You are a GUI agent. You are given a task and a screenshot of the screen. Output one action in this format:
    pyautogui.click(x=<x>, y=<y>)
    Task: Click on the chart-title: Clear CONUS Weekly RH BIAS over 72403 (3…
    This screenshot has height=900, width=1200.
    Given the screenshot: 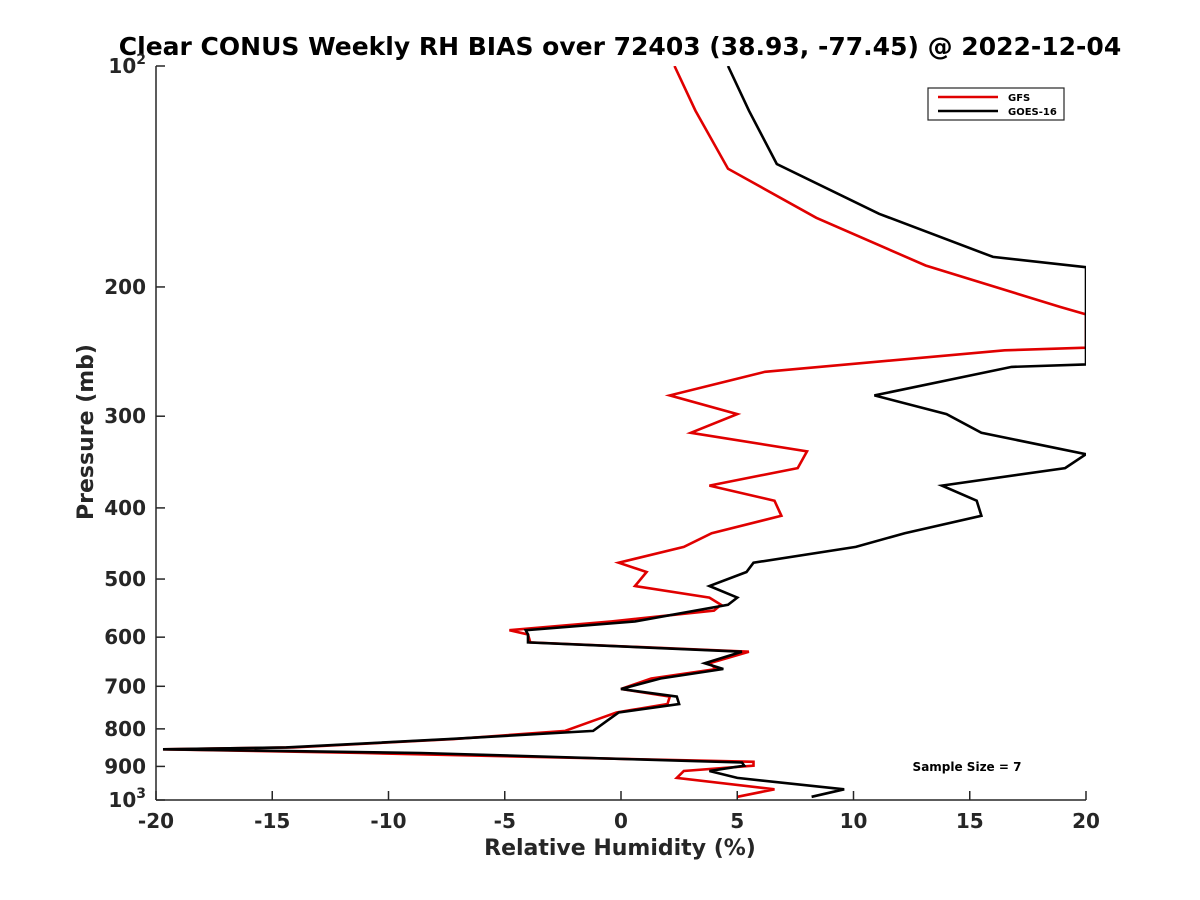 What is the action you would take?
    pyautogui.click(x=620, y=46)
    